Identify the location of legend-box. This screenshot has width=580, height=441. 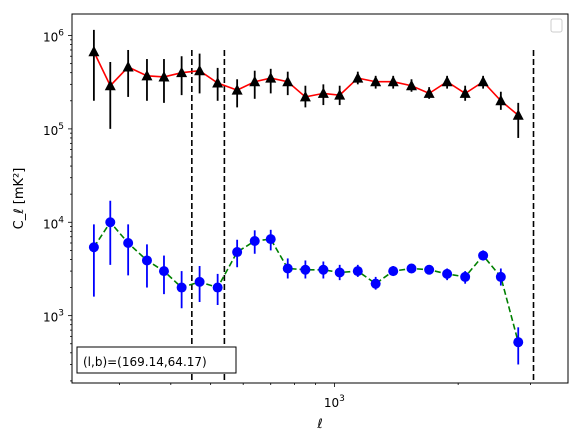
(556, 25).